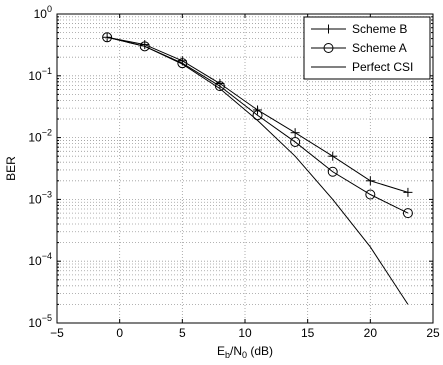 This screenshot has width=443, height=365. What do you see at coordinates (49, 9) in the screenshot?
I see `y-tick-label-exponent: 0` at bounding box center [49, 9].